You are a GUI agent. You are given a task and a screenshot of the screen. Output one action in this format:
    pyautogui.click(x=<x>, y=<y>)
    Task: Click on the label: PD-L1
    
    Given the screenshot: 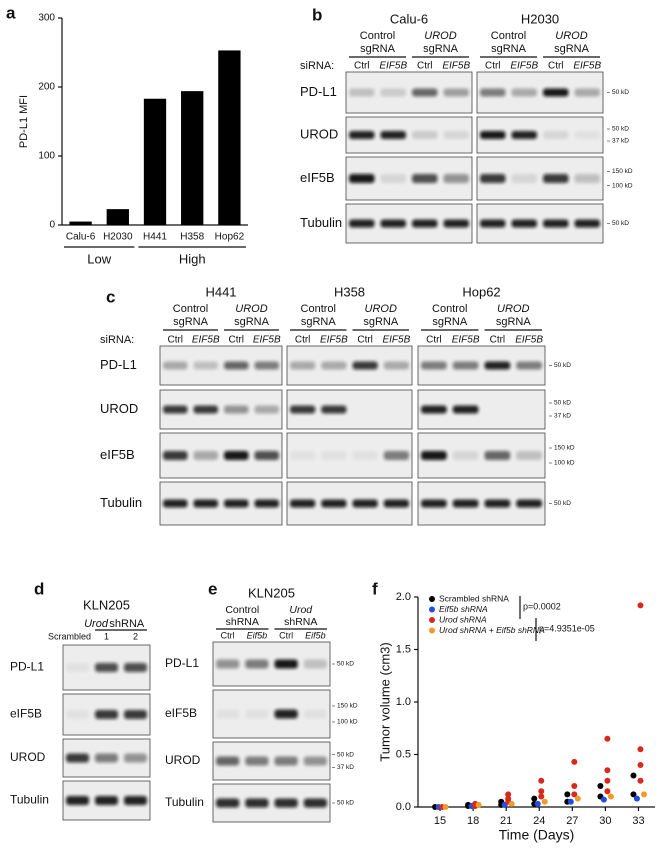 What is the action you would take?
    pyautogui.click(x=318, y=91)
    